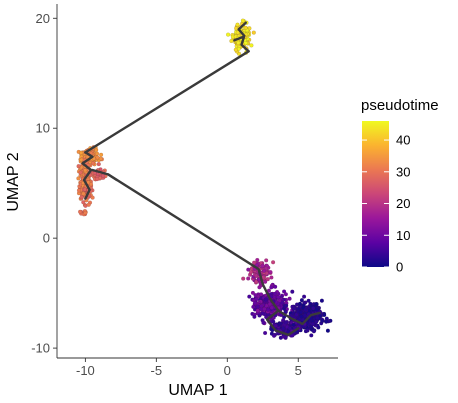 The image size is (458, 403). What do you see at coordinates (44, 183) in the screenshot?
I see `y-axis-ticks: -10 0 10 20` at bounding box center [44, 183].